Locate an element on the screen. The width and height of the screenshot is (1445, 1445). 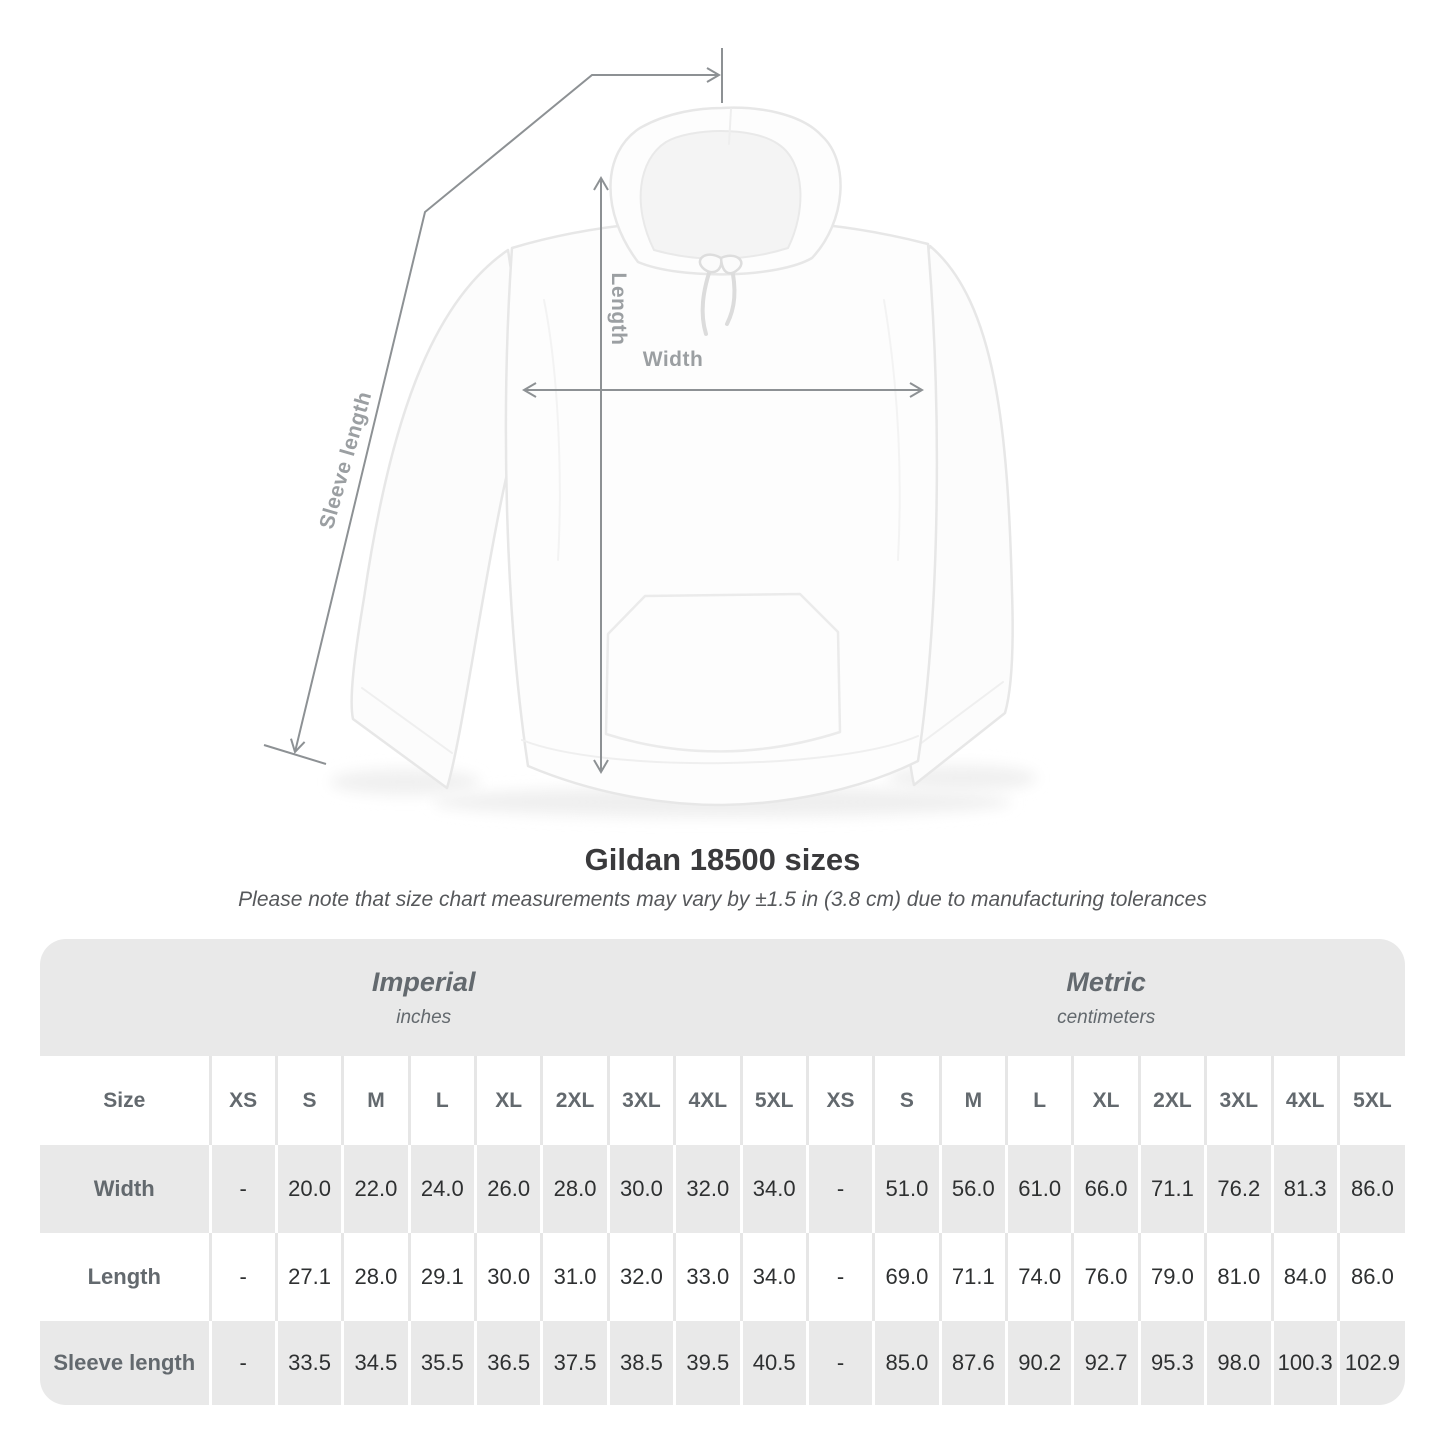
size-col-metric-5xl: 5XL is located at coordinates (1370, 1100).